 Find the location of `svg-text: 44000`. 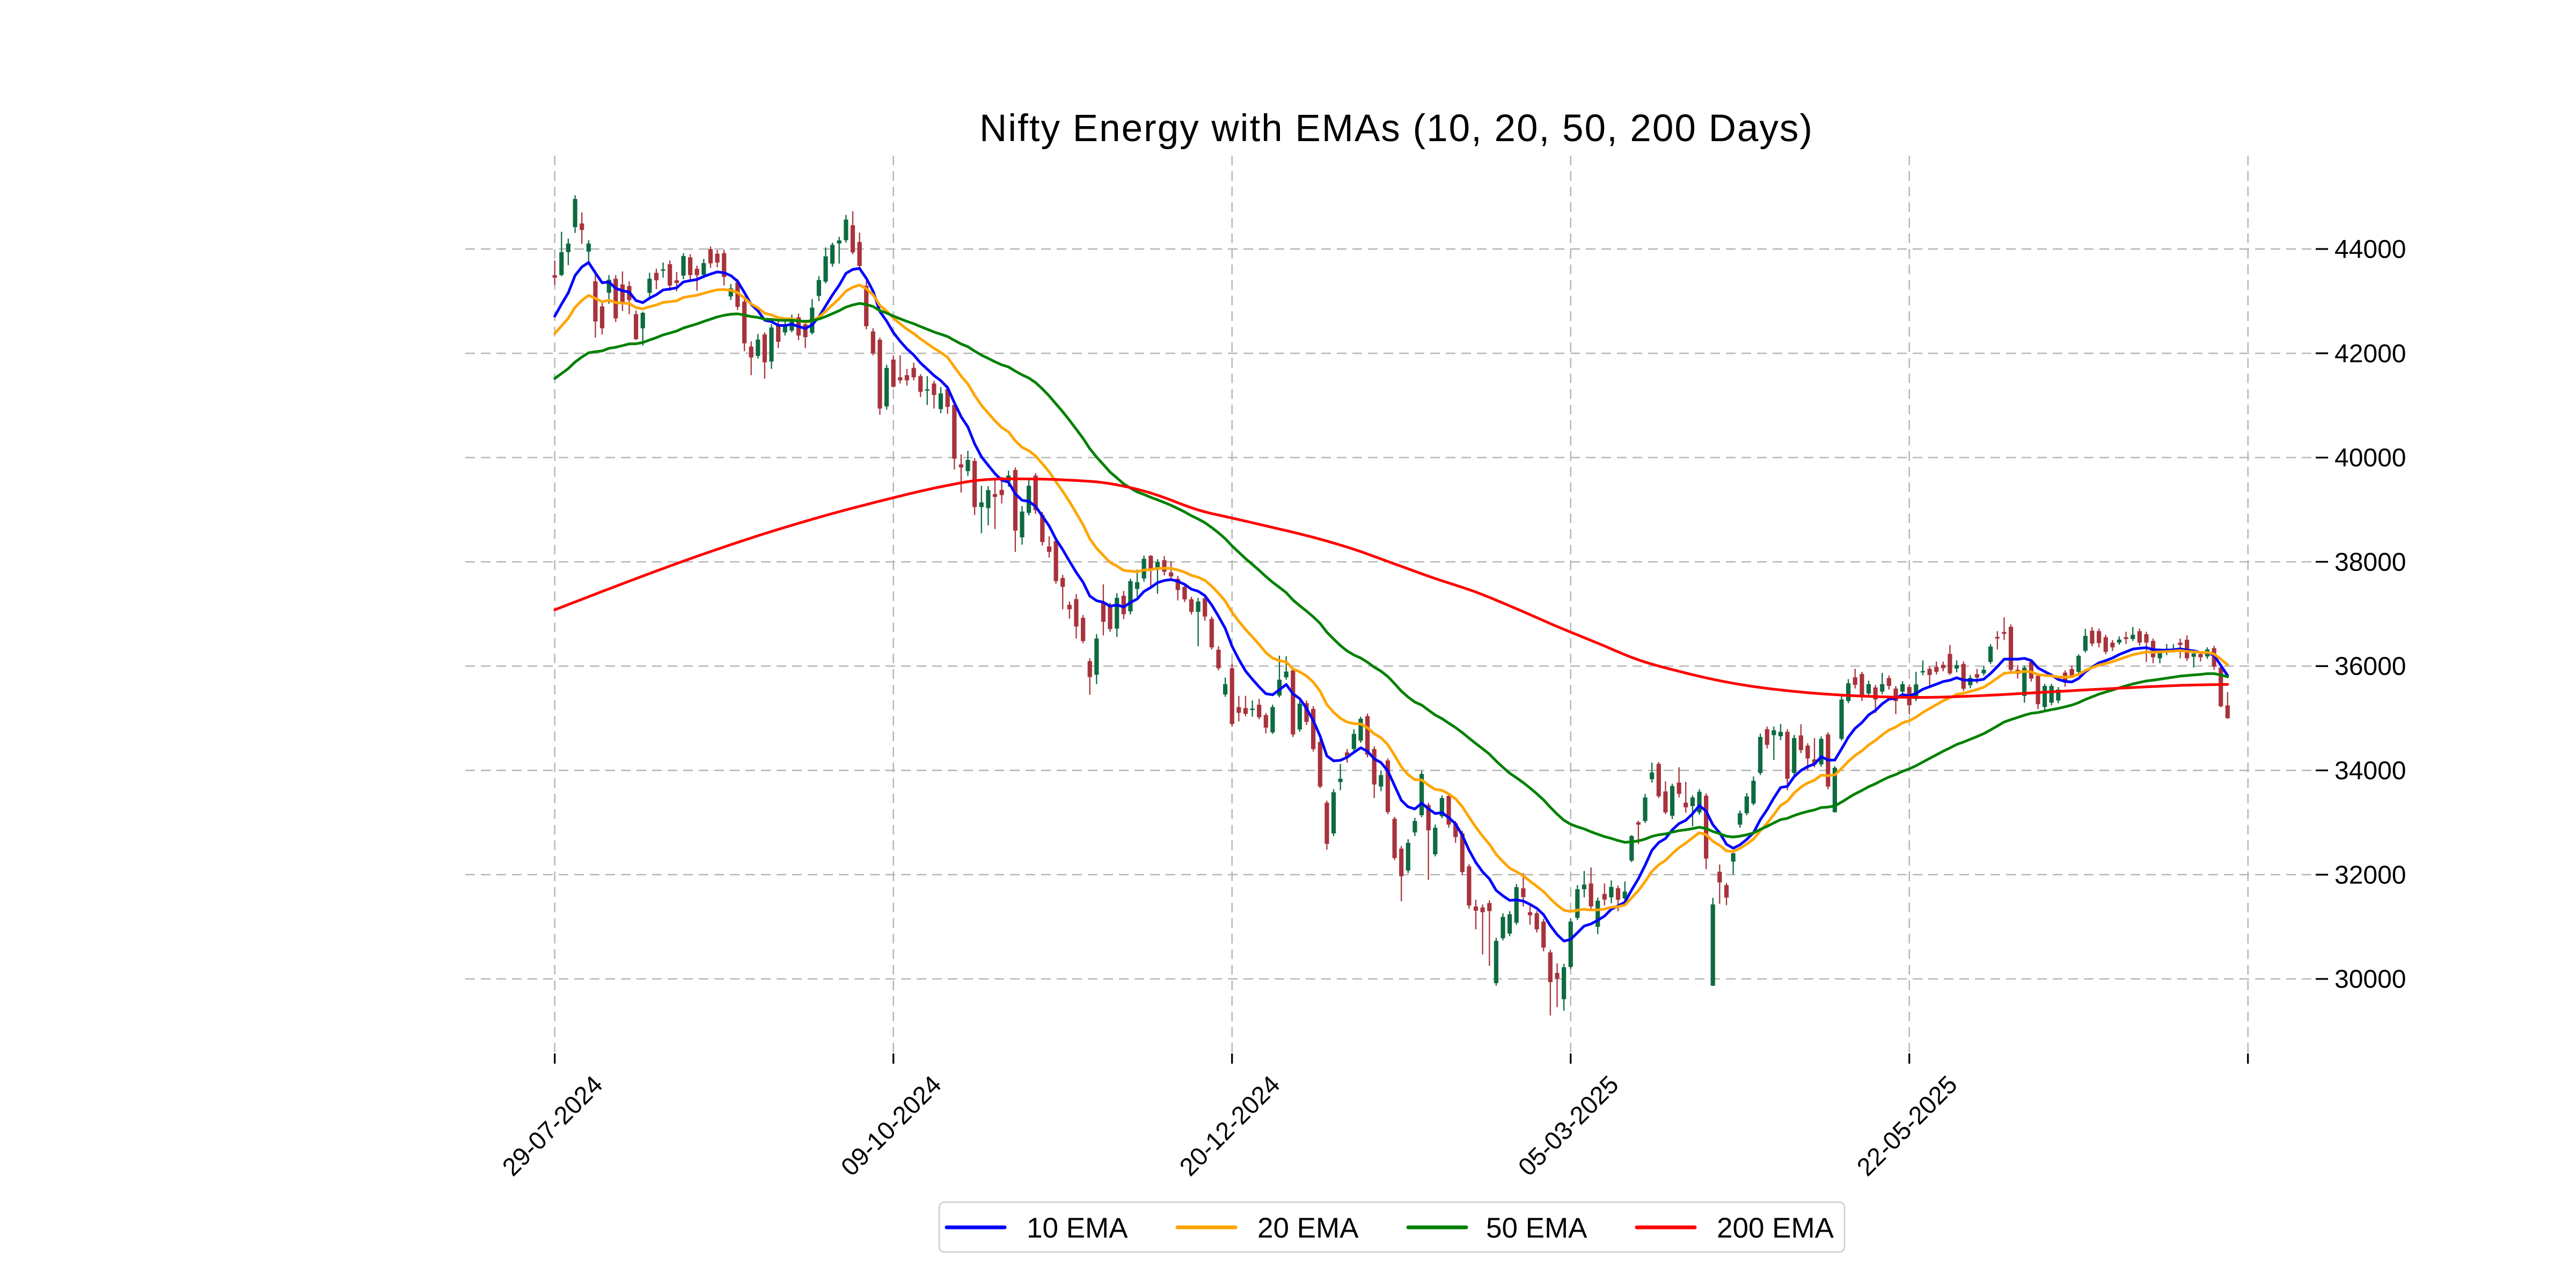

svg-text: 44000 is located at coordinates (2370, 250).